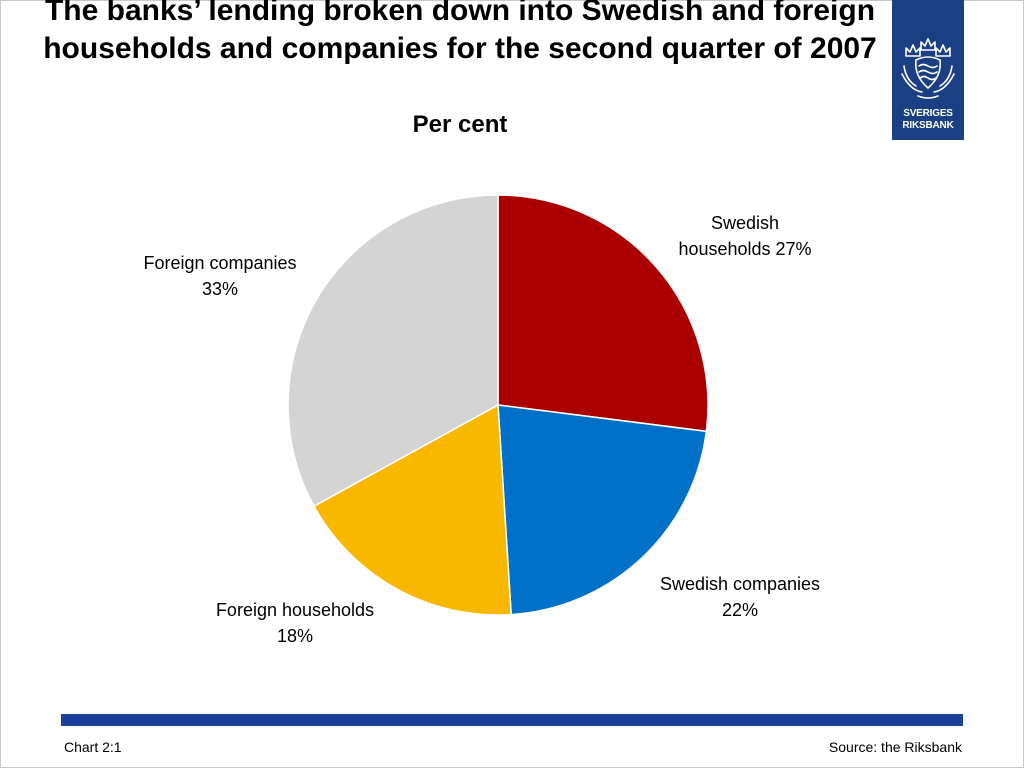 The height and width of the screenshot is (768, 1024). I want to click on slice-label-foreign-households: Foreign households 18%, so click(295, 623).